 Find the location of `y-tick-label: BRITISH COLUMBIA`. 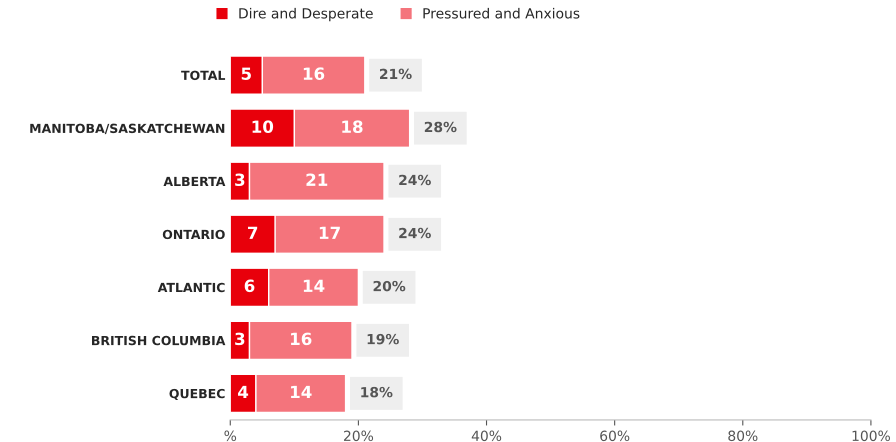

y-tick-label: BRITISH COLUMBIA is located at coordinates (159, 341).